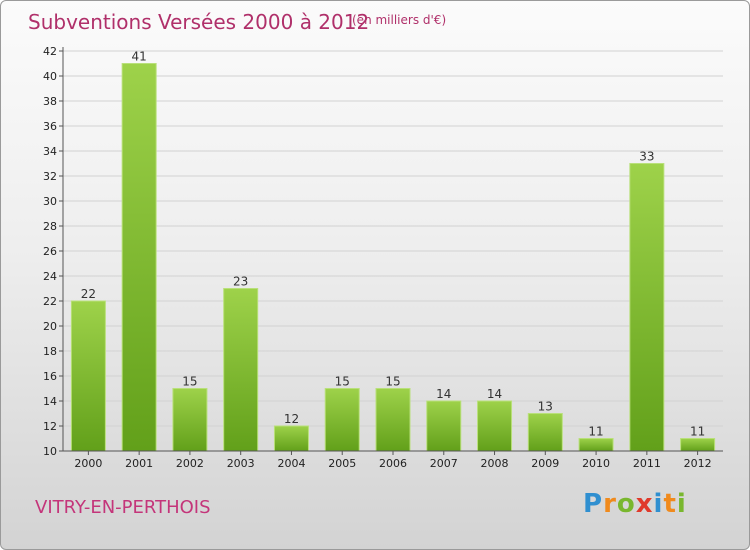  Describe the element at coordinates (291, 419) in the screenshot. I see `data-label-2004: 12` at that location.